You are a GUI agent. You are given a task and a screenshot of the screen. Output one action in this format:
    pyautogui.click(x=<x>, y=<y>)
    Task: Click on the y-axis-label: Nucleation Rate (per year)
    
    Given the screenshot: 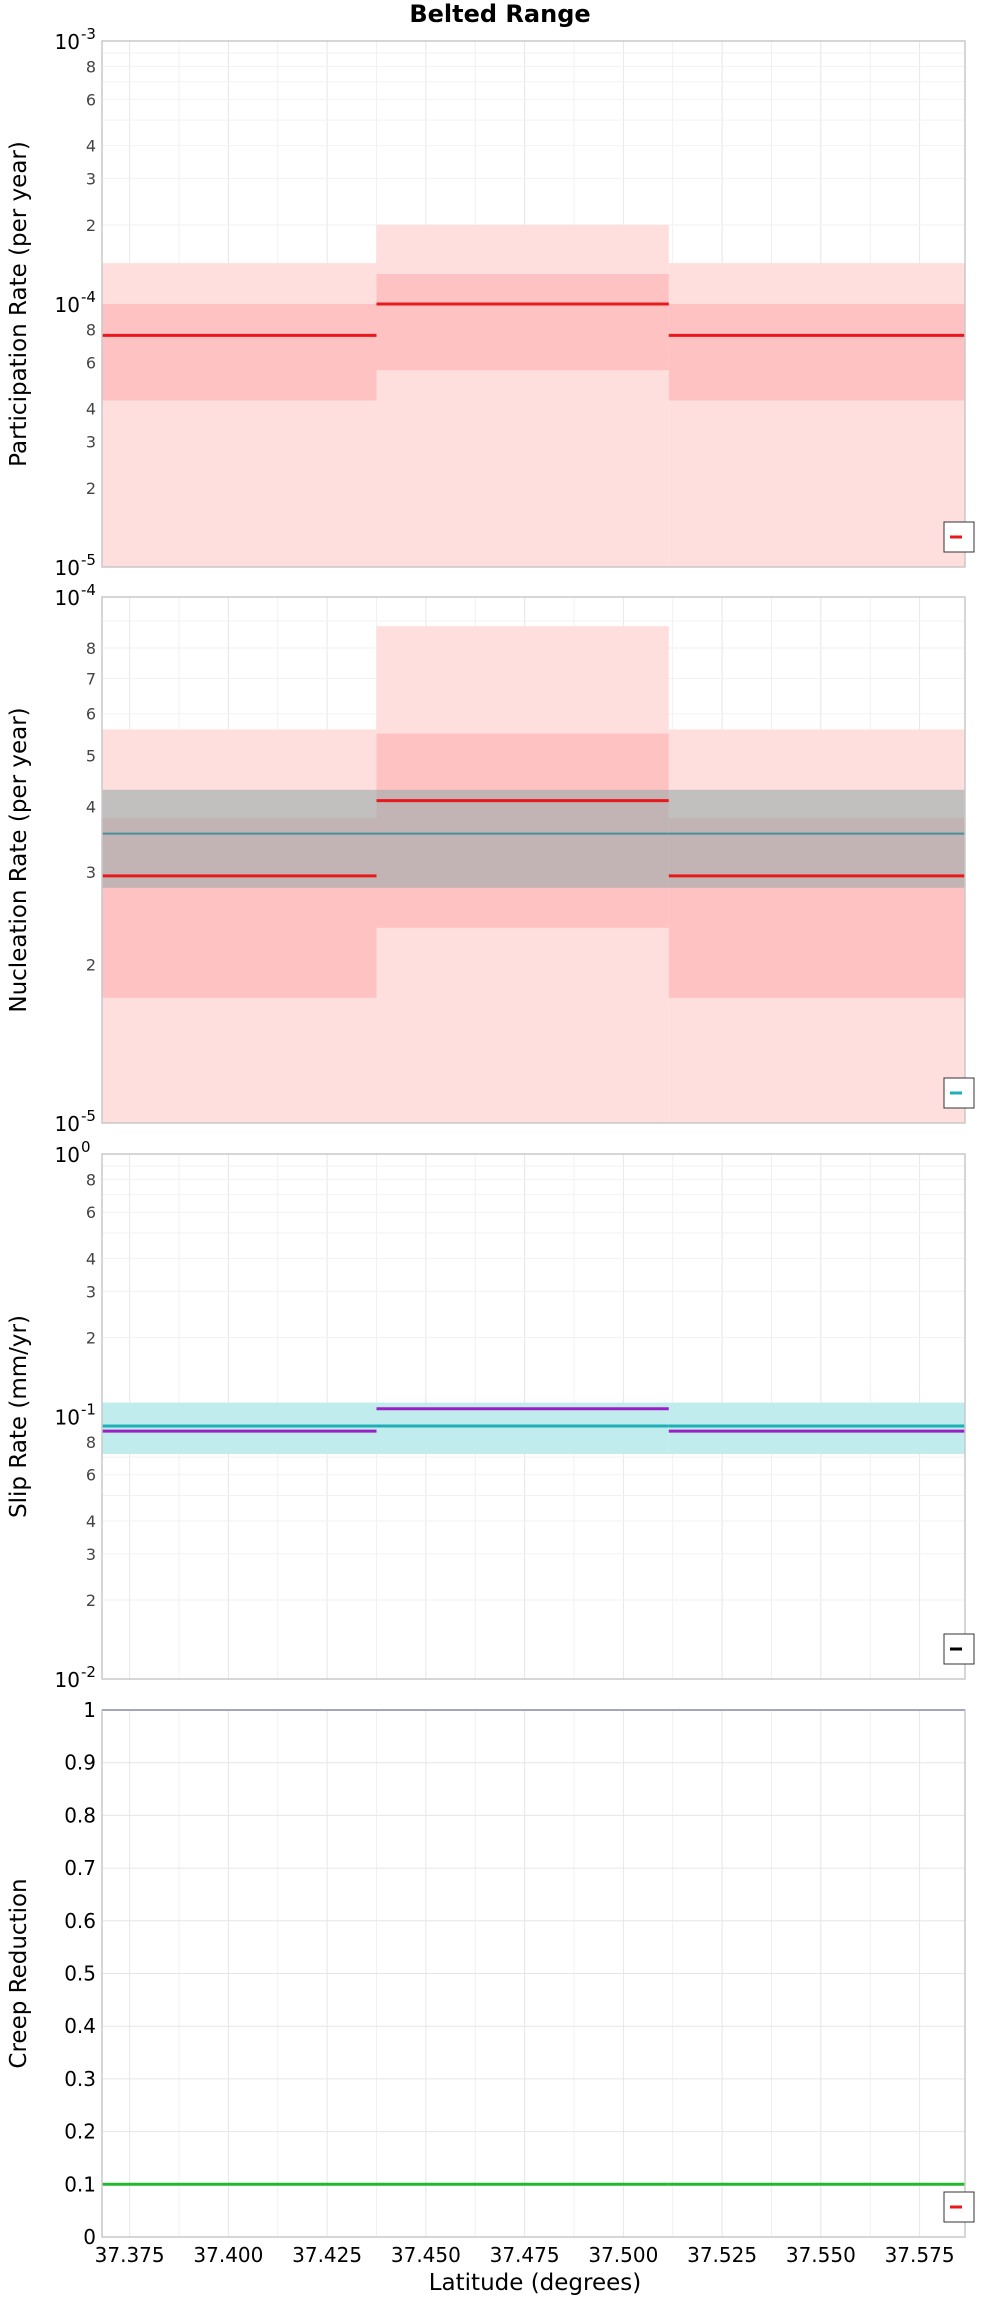 What is the action you would take?
    pyautogui.click(x=19, y=859)
    